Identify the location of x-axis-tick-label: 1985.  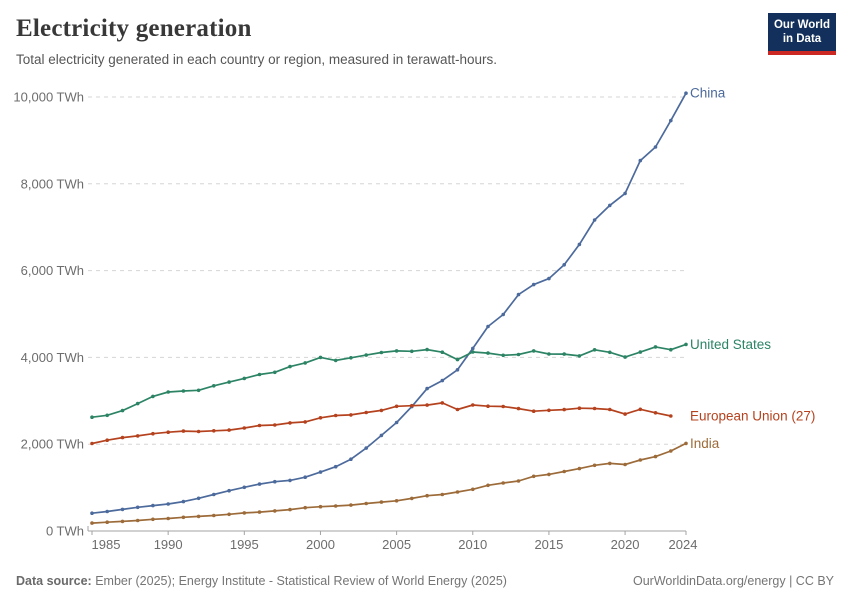
(106, 544).